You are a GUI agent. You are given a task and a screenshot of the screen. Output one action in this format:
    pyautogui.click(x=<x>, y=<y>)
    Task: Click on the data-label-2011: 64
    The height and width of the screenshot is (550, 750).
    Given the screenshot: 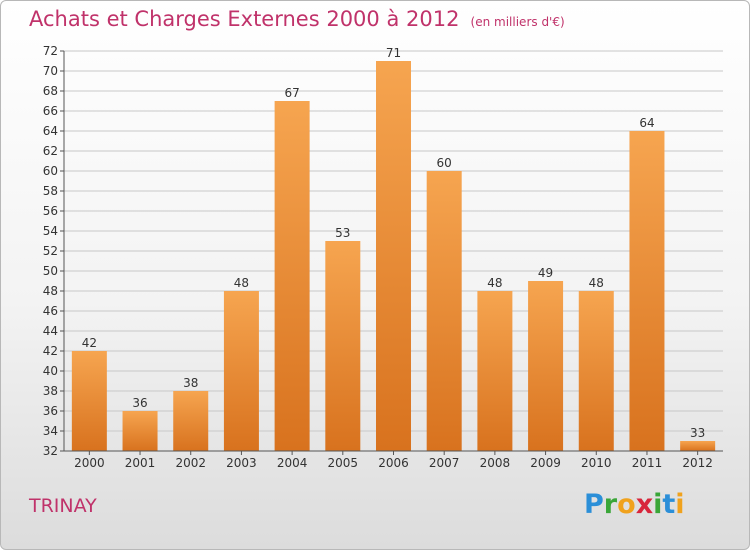 What is the action you would take?
    pyautogui.click(x=646, y=123)
    